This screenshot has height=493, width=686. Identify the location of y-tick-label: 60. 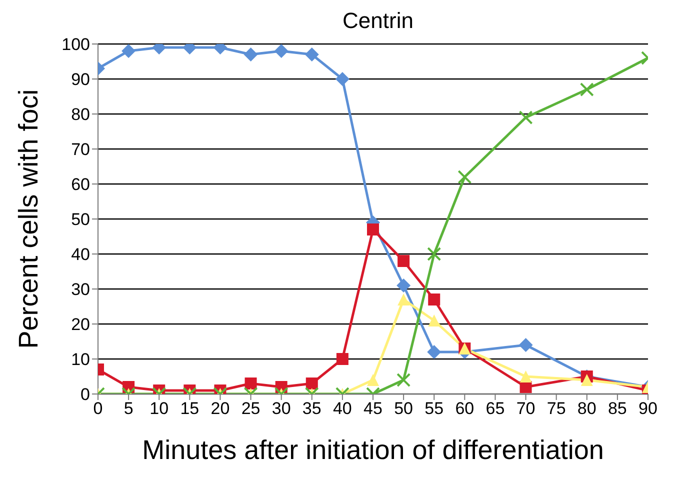
(80, 184).